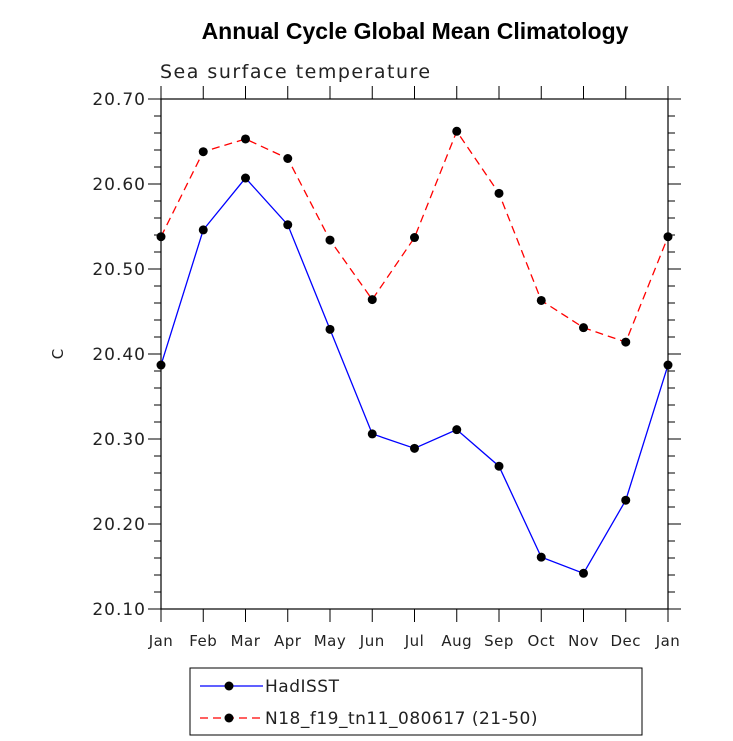  I want to click on legend: HadISST N18_f19_tn11_080617 (21-50), so click(369, 703).